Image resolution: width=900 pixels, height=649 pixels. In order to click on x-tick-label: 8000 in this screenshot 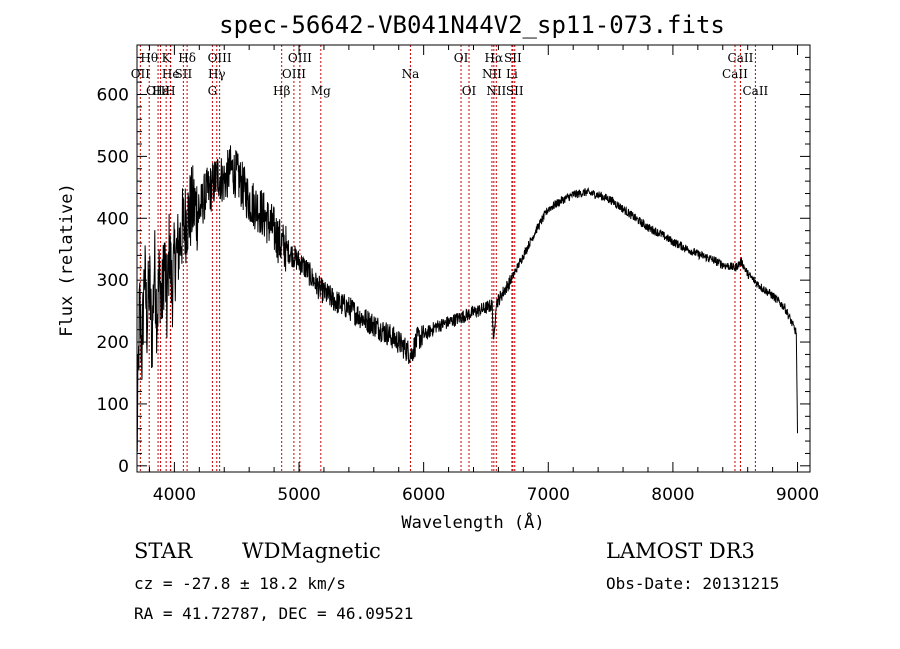, I will do `click(672, 495)`.